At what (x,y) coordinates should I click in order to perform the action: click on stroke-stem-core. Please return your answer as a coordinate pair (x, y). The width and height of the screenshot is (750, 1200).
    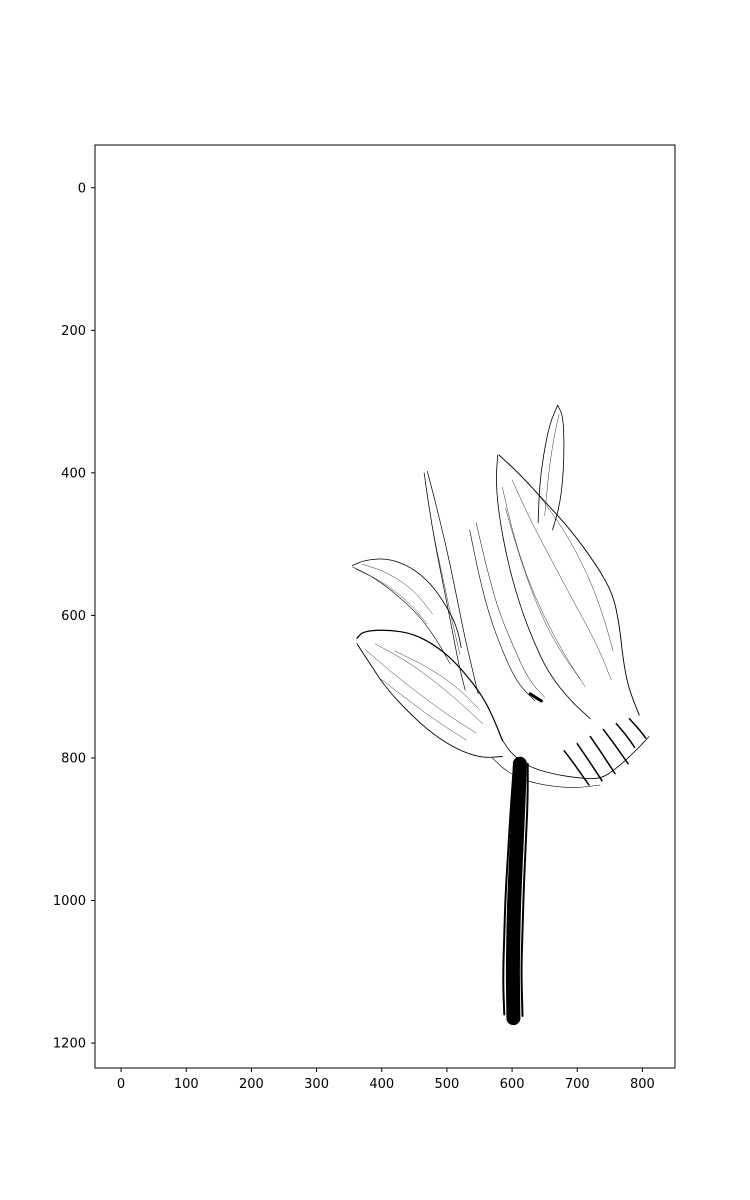
    Looking at the image, I should click on (516, 891).